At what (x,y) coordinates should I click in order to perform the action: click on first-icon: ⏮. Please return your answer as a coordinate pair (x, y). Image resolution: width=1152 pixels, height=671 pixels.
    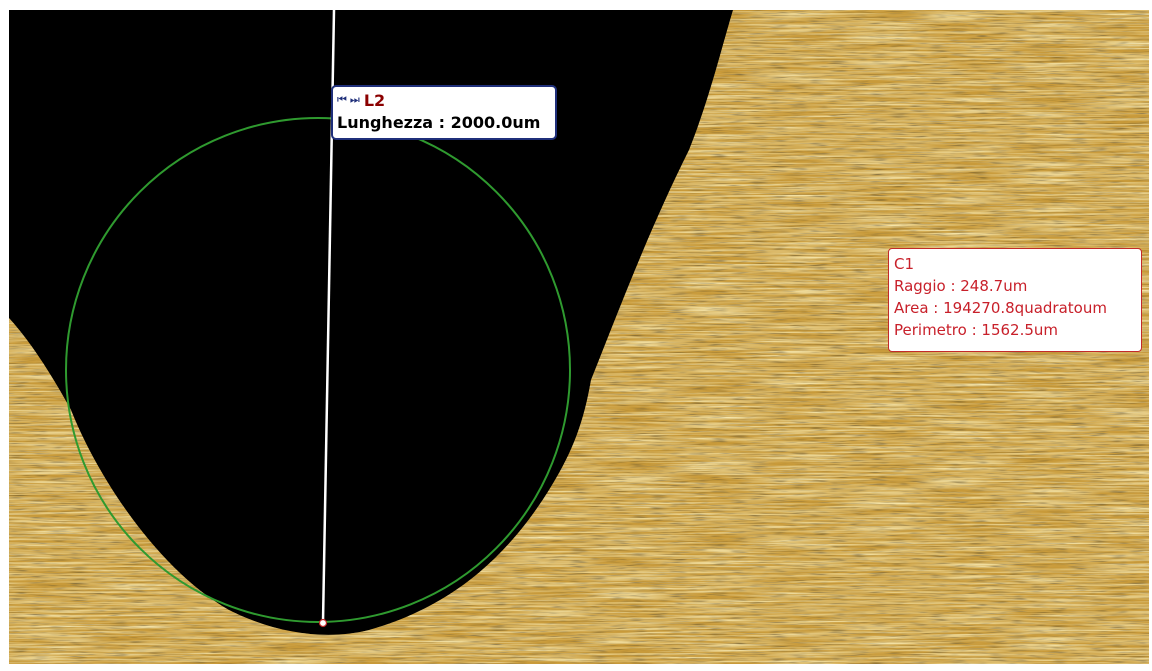
    Looking at the image, I should click on (342, 99).